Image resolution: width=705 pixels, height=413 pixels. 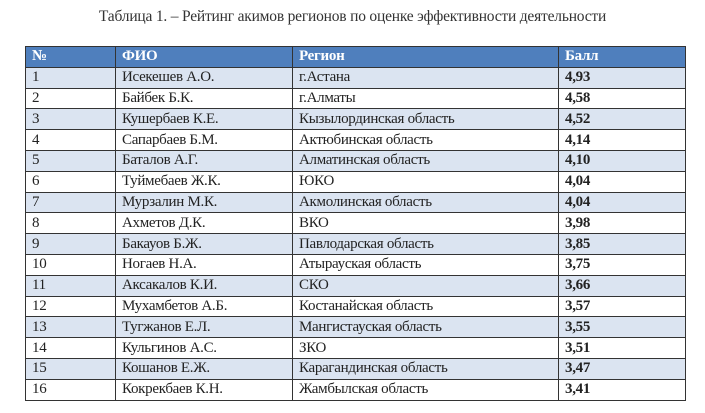 What do you see at coordinates (204, 98) in the screenshot?
I see `cell-name: Байбек Б.К.` at bounding box center [204, 98].